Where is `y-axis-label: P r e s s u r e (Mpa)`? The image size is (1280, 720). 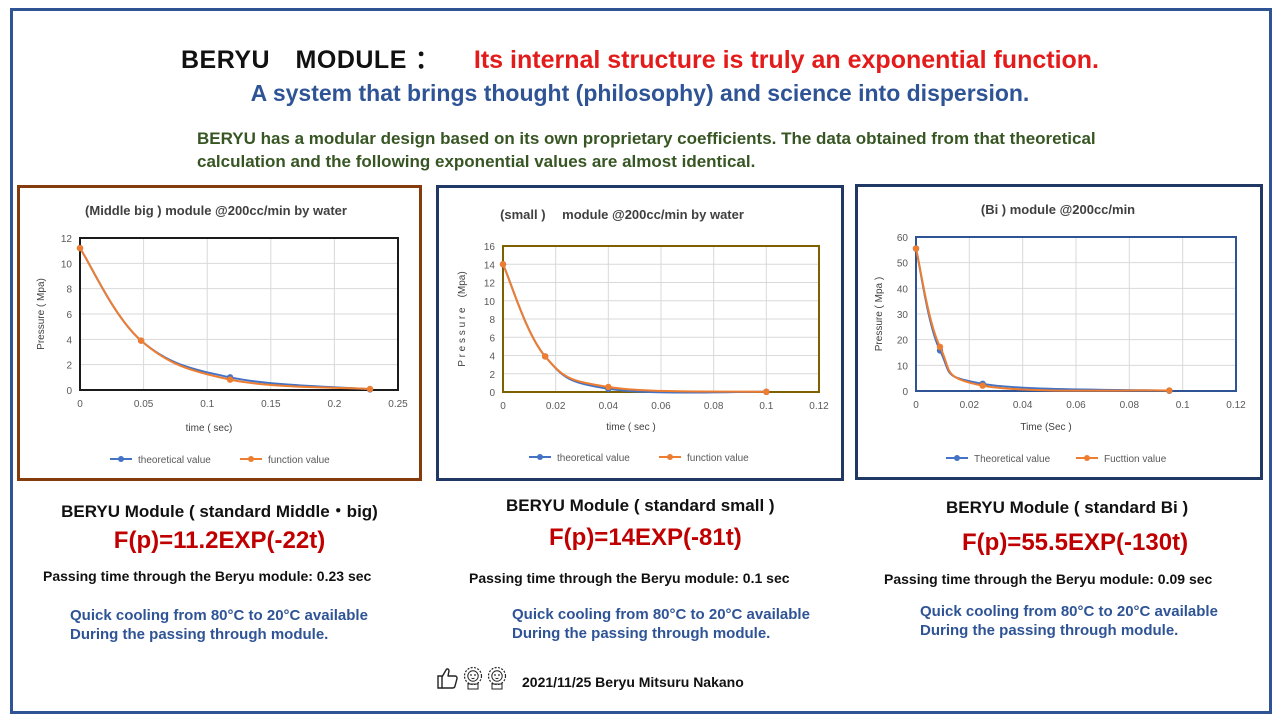 y-axis-label: P r e s s u r e (Mpa) is located at coordinates (462, 318).